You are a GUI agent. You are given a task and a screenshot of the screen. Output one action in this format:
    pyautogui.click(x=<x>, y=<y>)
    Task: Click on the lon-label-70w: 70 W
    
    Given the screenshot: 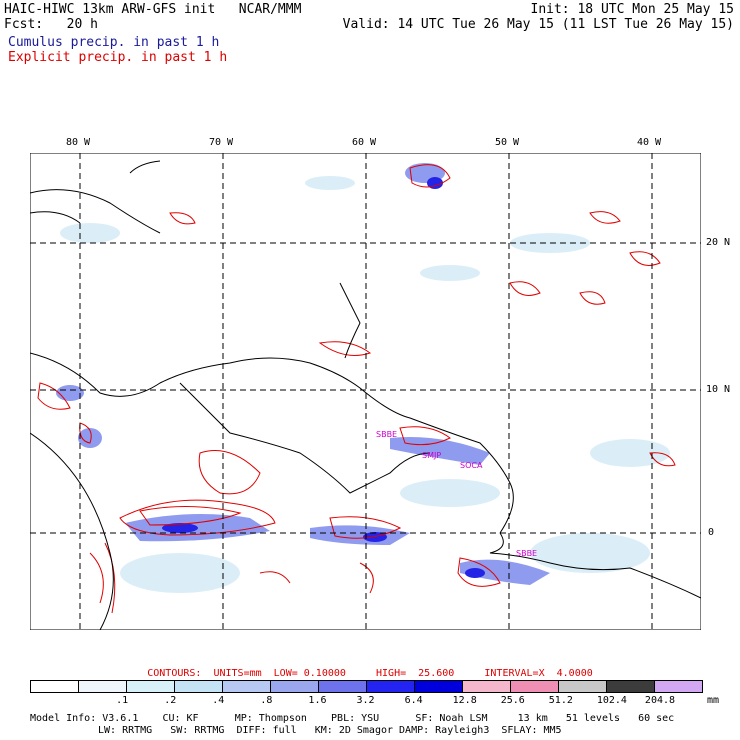 What is the action you would take?
    pyautogui.click(x=221, y=142)
    